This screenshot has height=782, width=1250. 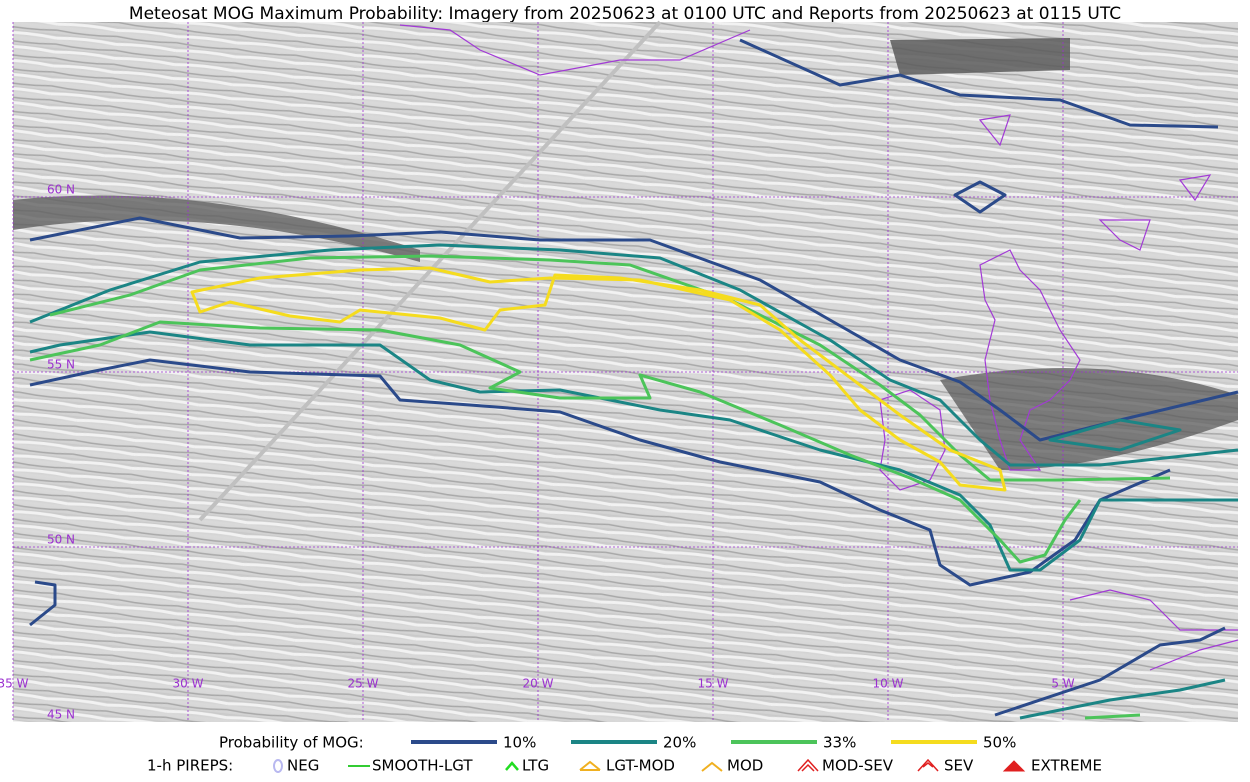 What do you see at coordinates (839, 743) in the screenshot?
I see `legend-label: 33%` at bounding box center [839, 743].